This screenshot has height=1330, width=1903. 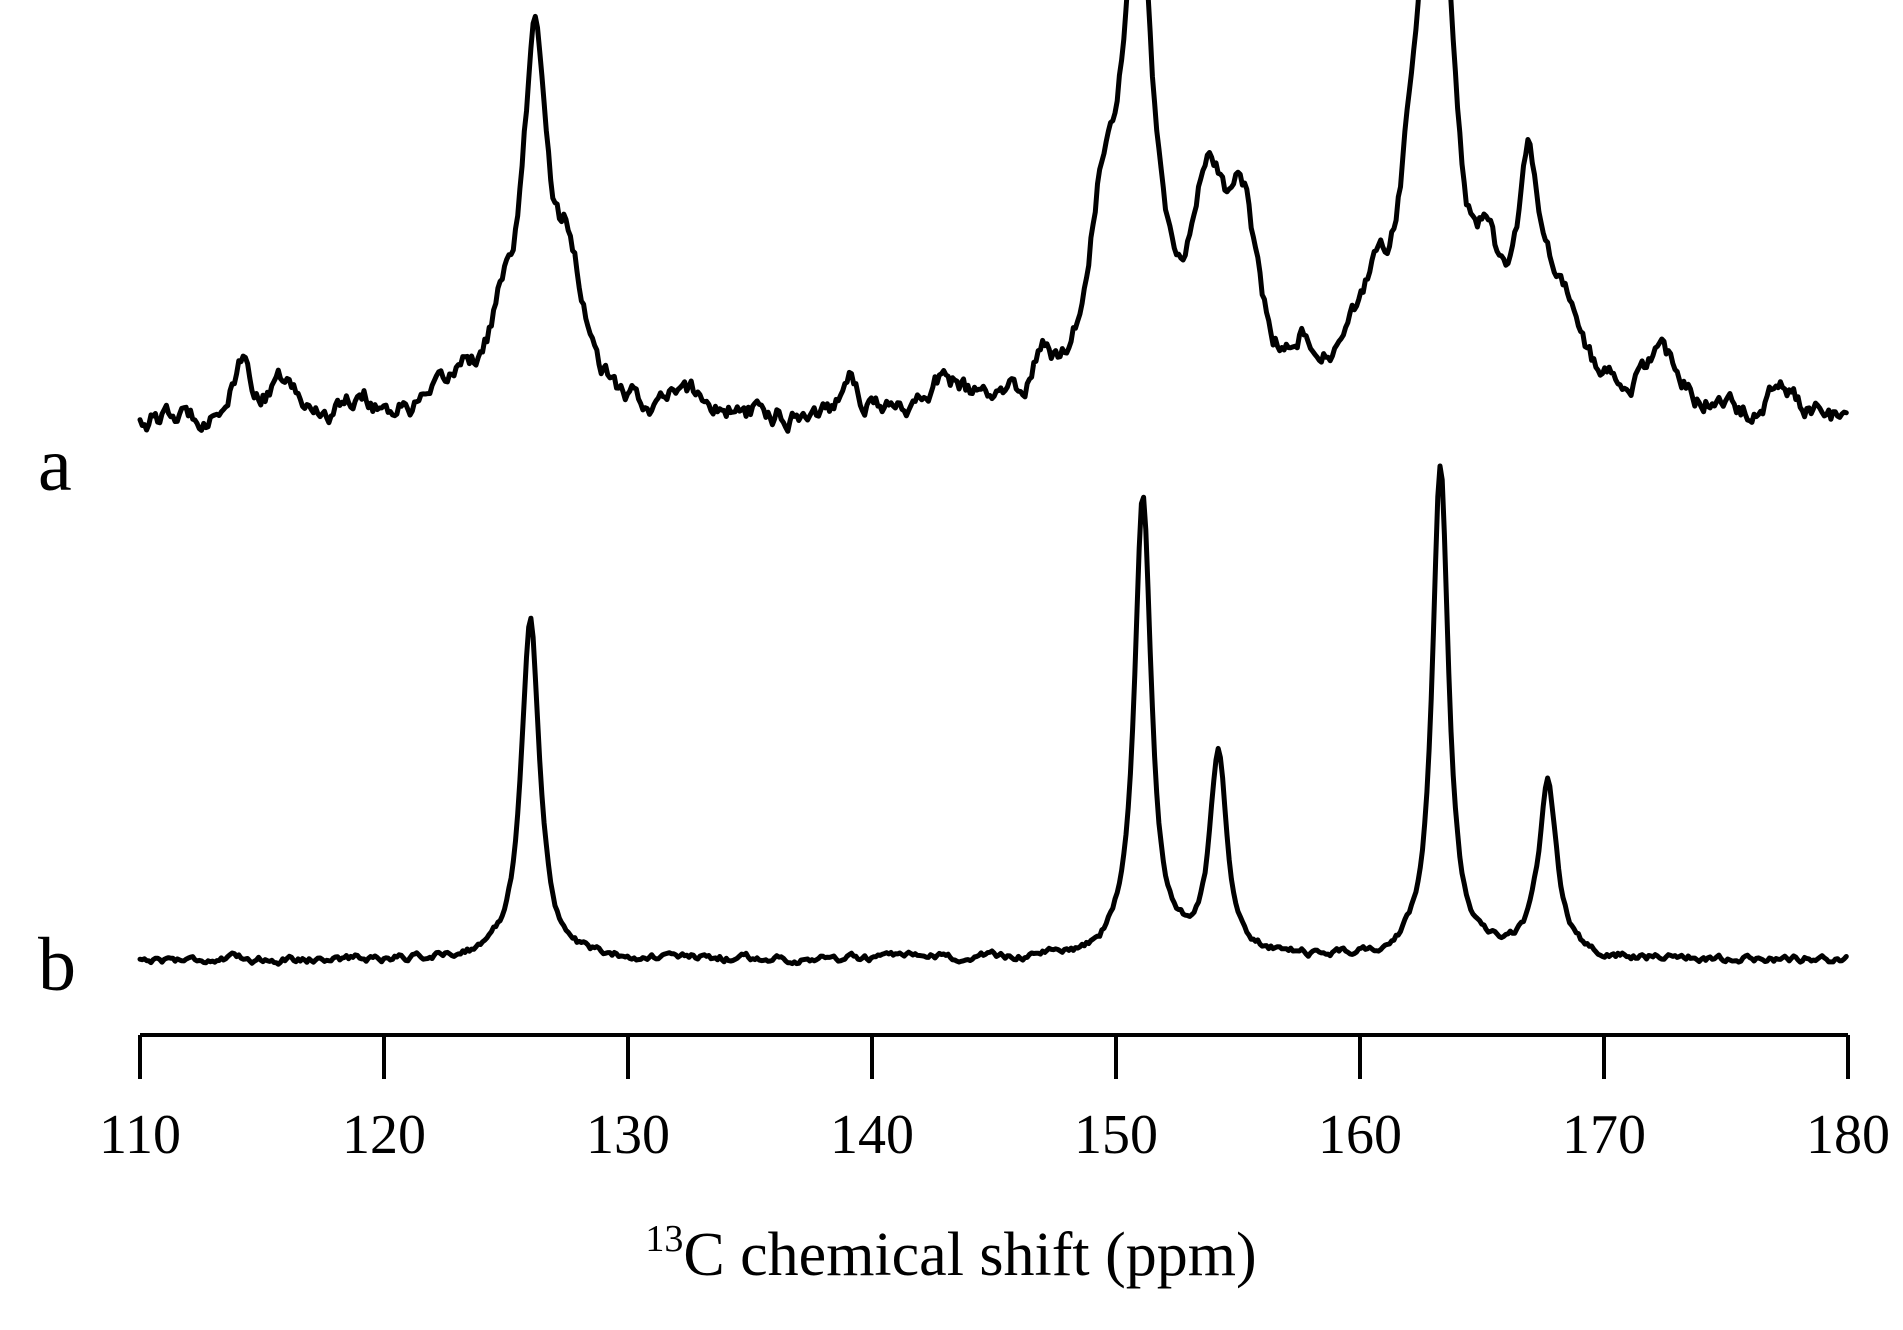 What do you see at coordinates (969, 1255) in the screenshot?
I see `x-axis-title-text: C chemical shift (ppm)` at bounding box center [969, 1255].